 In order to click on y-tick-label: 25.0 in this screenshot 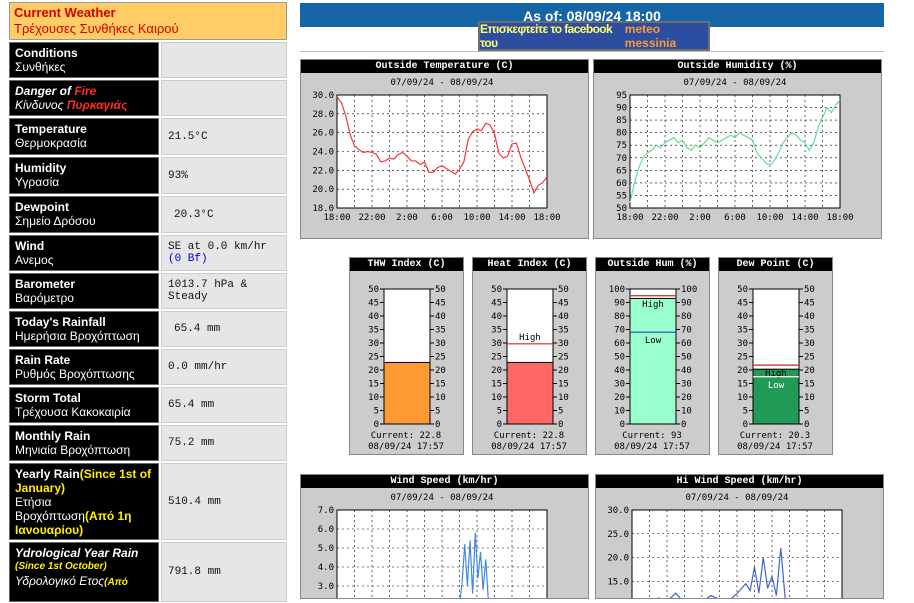, I will do `click(618, 535)`.